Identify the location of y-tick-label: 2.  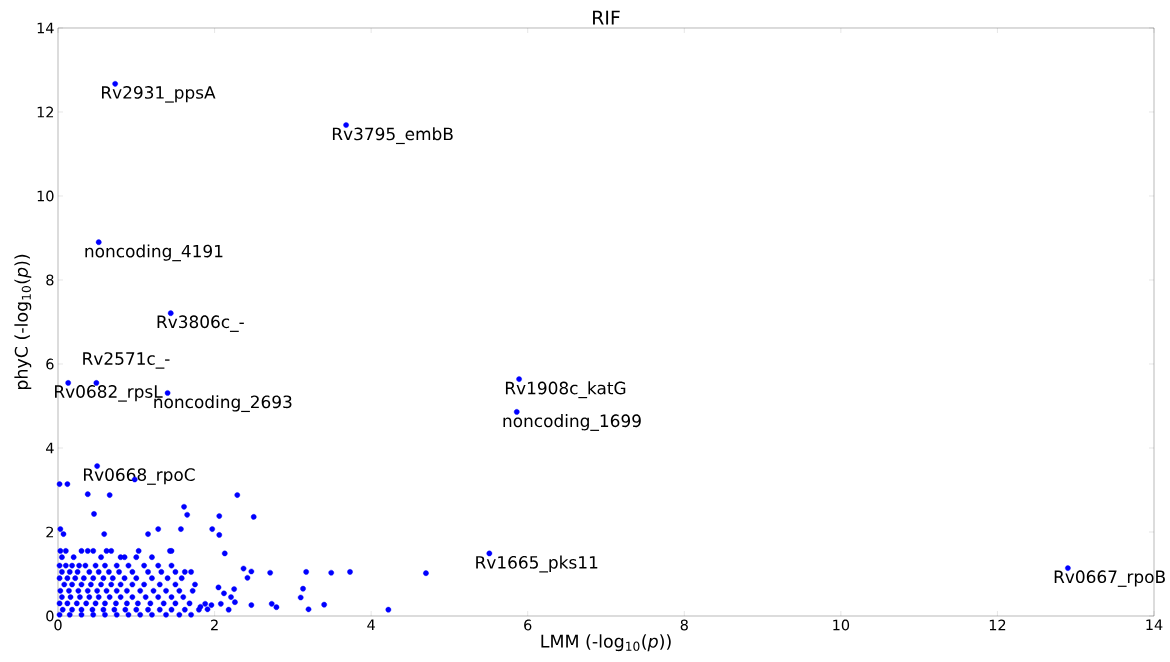
(50, 532).